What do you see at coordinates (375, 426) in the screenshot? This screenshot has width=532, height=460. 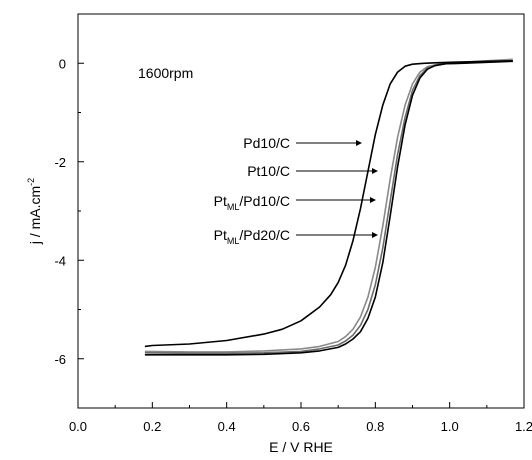 I see `x-tick-label: 0.8` at bounding box center [375, 426].